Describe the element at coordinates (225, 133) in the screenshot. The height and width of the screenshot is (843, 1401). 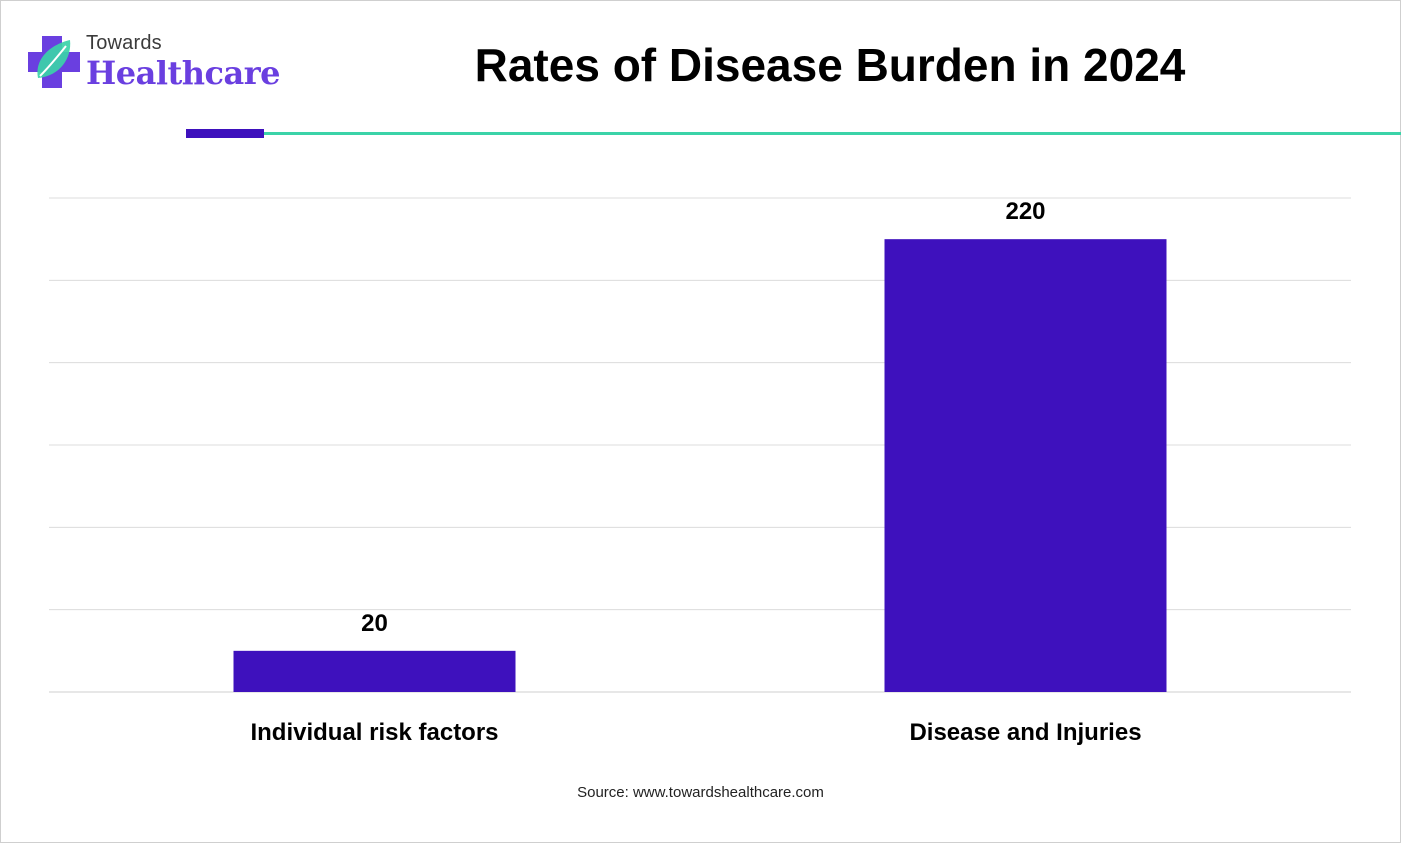
I see `title-accent-bar` at that location.